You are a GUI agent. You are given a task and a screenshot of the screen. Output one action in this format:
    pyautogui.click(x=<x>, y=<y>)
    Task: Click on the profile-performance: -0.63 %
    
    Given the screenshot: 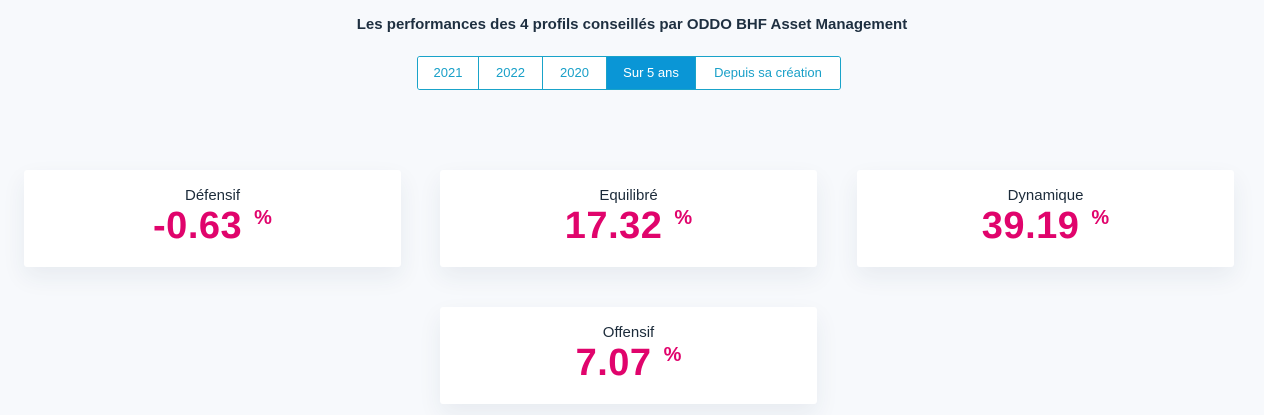 What is the action you would take?
    pyautogui.click(x=212, y=226)
    